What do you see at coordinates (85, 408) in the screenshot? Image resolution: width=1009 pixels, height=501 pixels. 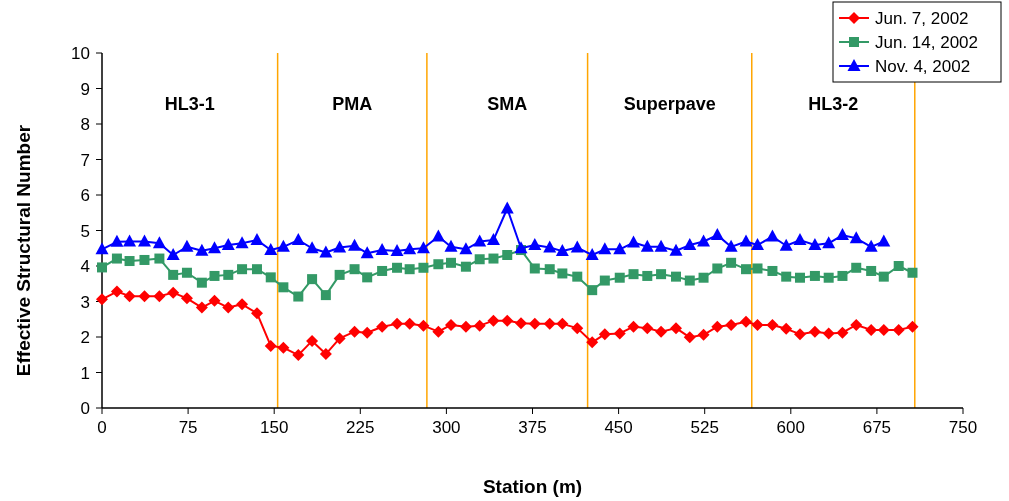 I see `y-tick-label: 0` at bounding box center [85, 408].